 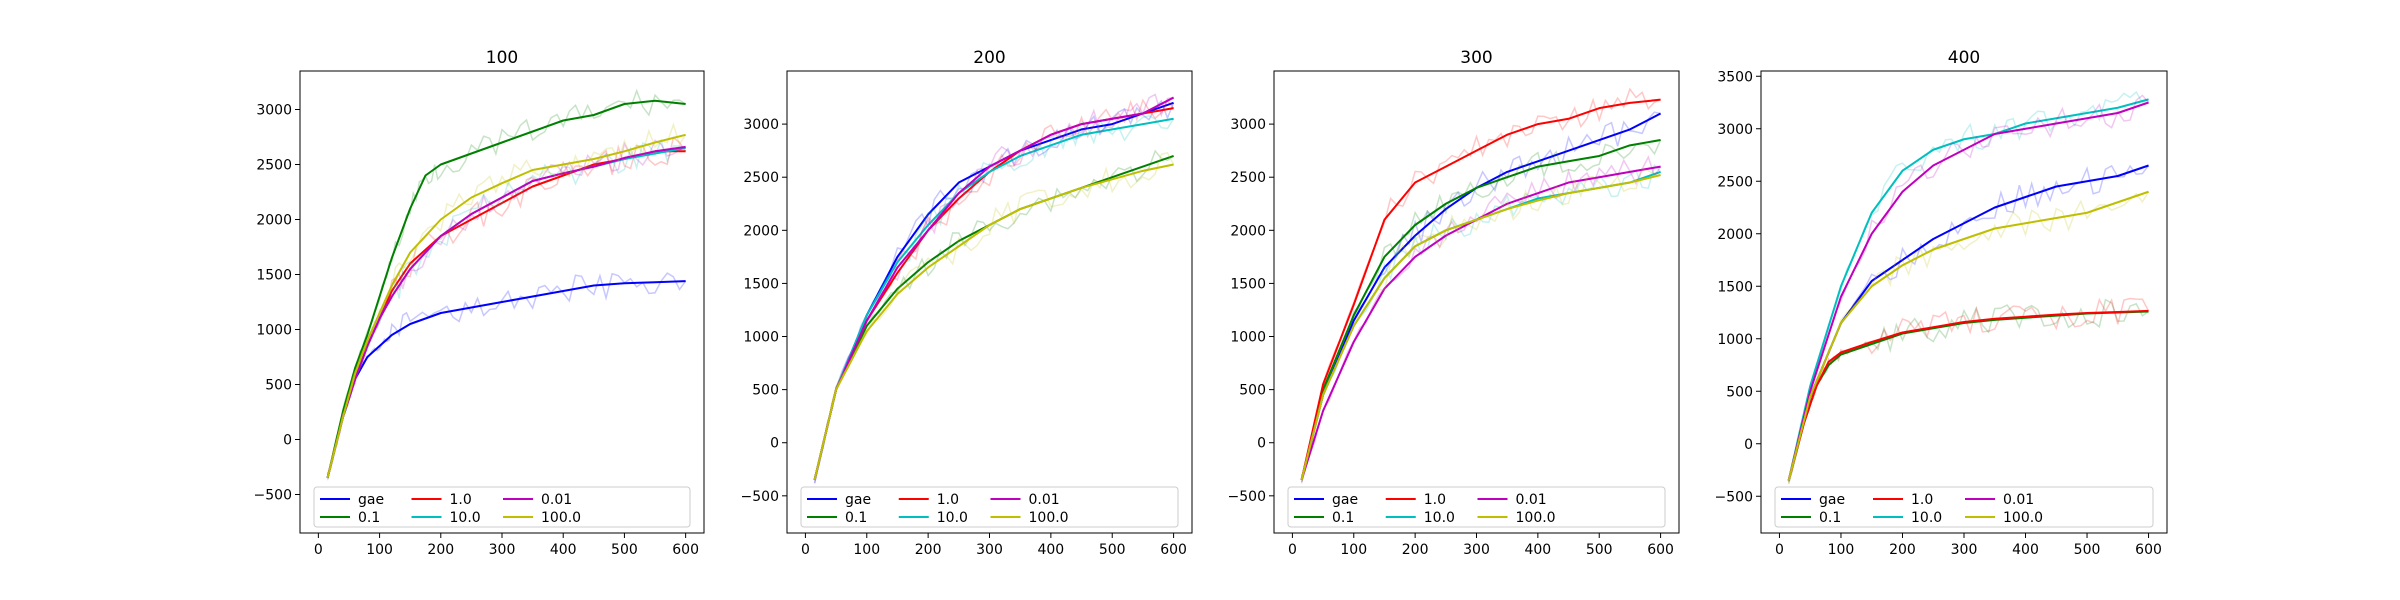 I want to click on series-noise-0.1, so click(x=1481, y=308).